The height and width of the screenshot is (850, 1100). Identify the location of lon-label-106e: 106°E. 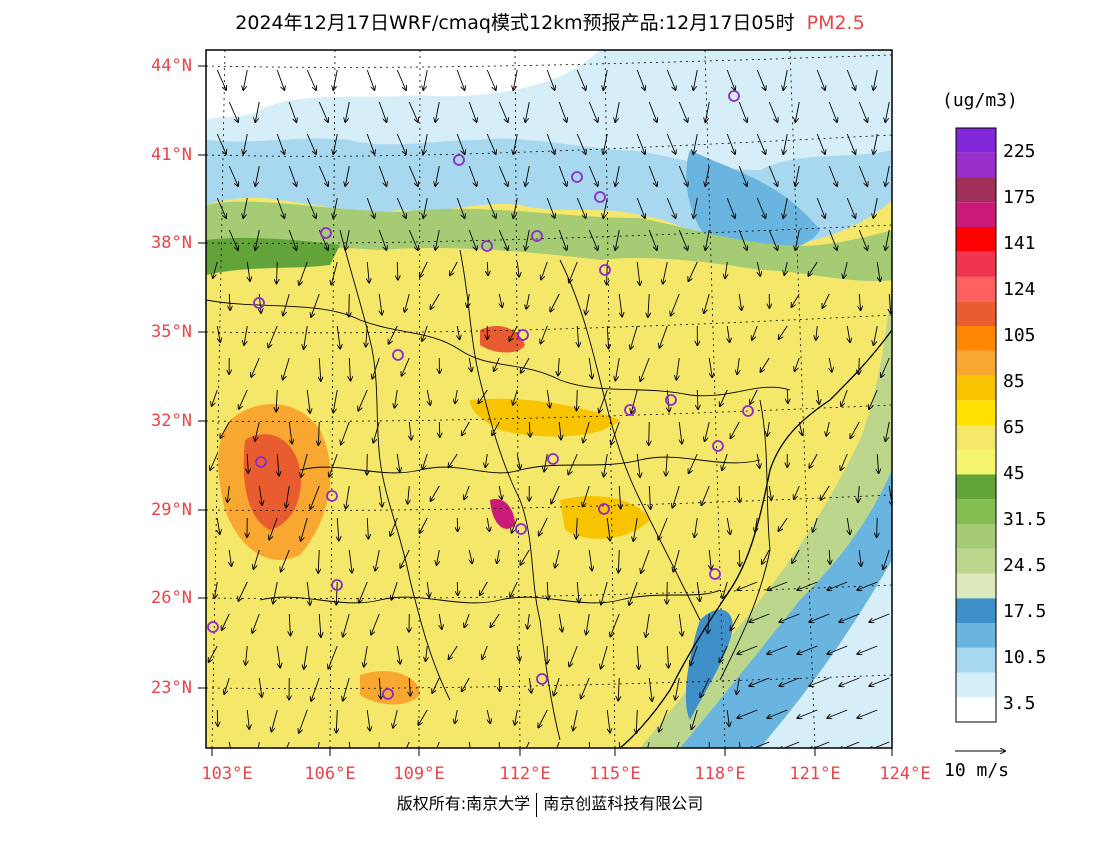
(330, 774).